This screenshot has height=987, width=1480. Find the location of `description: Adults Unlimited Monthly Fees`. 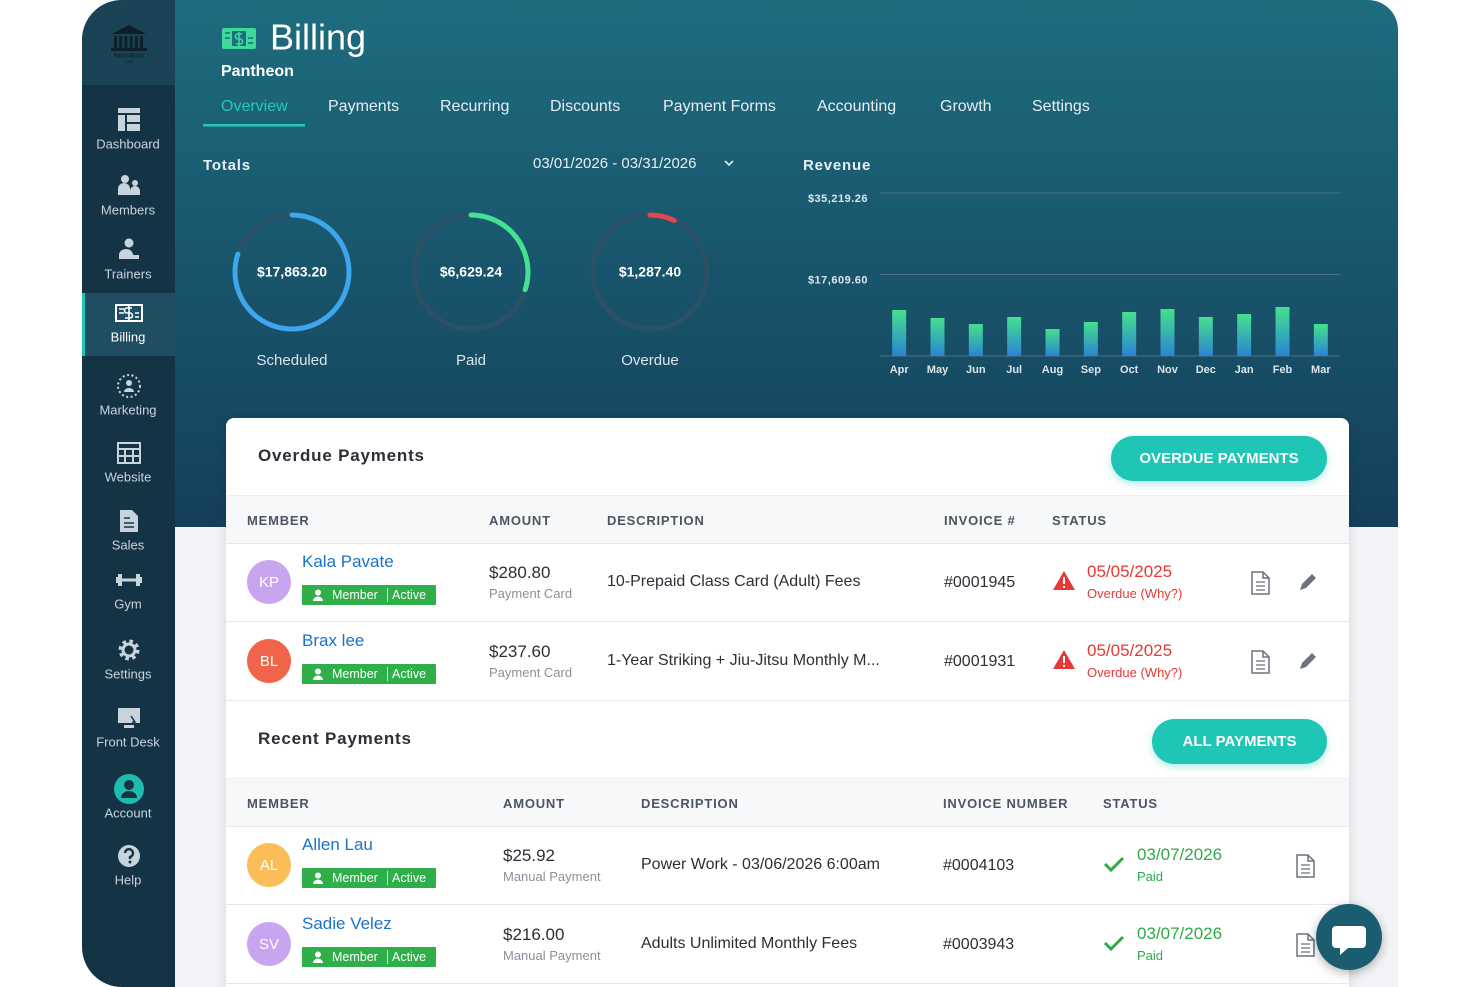

description: Adults Unlimited Monthly Fees is located at coordinates (749, 943).